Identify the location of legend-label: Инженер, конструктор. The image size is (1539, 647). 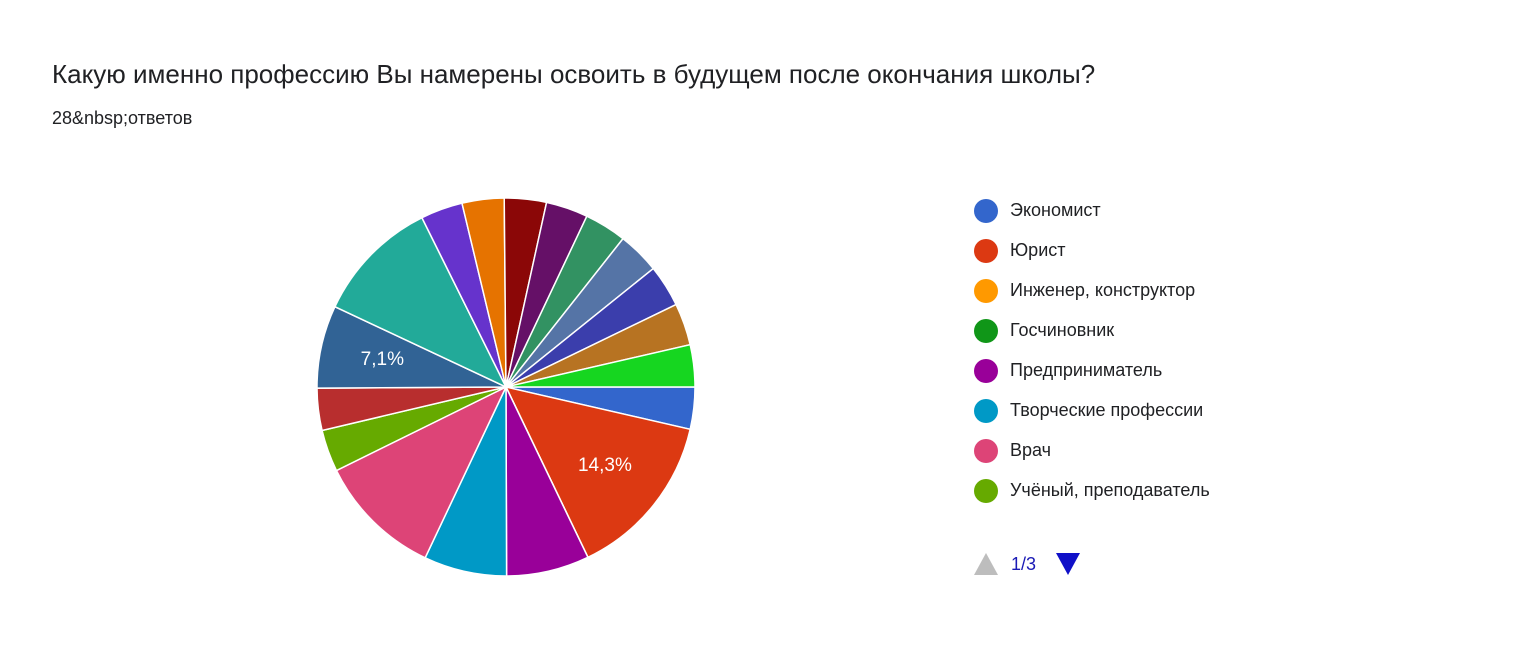
(1102, 290).